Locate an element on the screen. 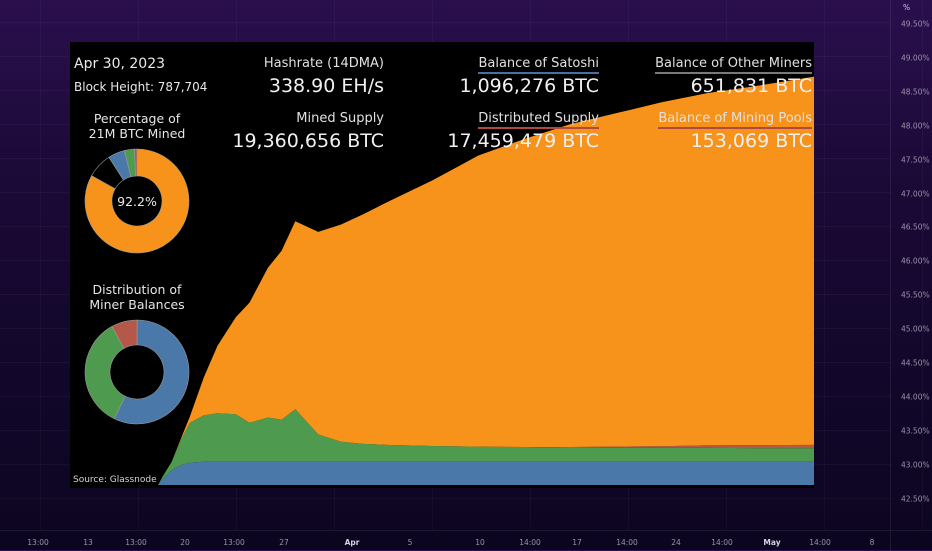 Image resolution: width=932 pixels, height=551 pixels. y-tick-label: 48.50% is located at coordinates (915, 92).